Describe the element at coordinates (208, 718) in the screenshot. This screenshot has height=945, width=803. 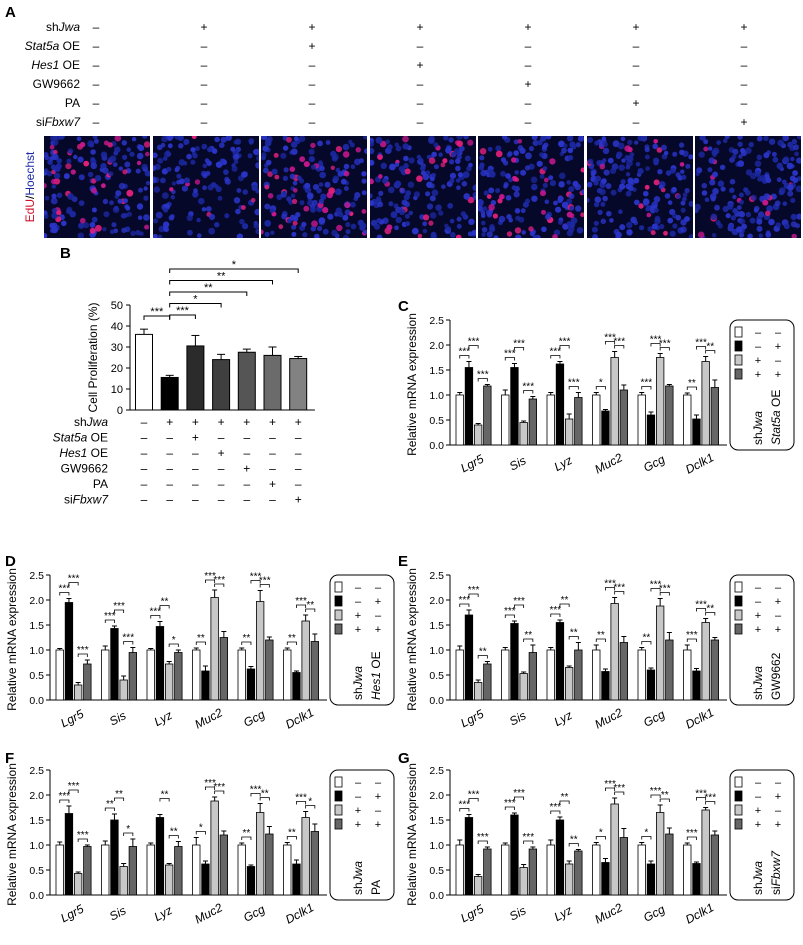
I see `category-label: Muc2` at that location.